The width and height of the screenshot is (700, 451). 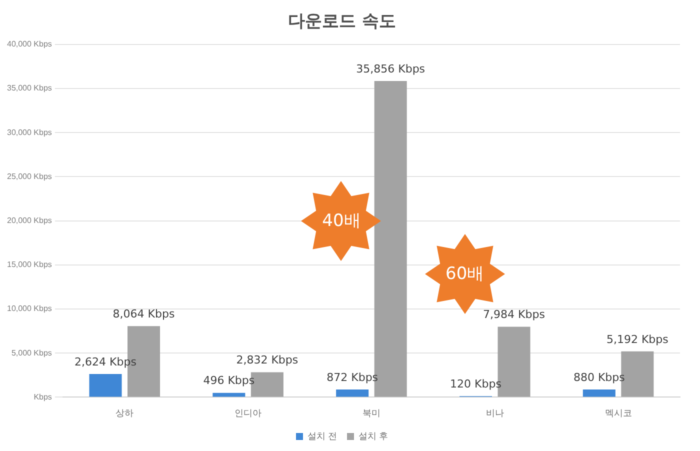 I want to click on x-tick-label: 비나, so click(x=495, y=413).